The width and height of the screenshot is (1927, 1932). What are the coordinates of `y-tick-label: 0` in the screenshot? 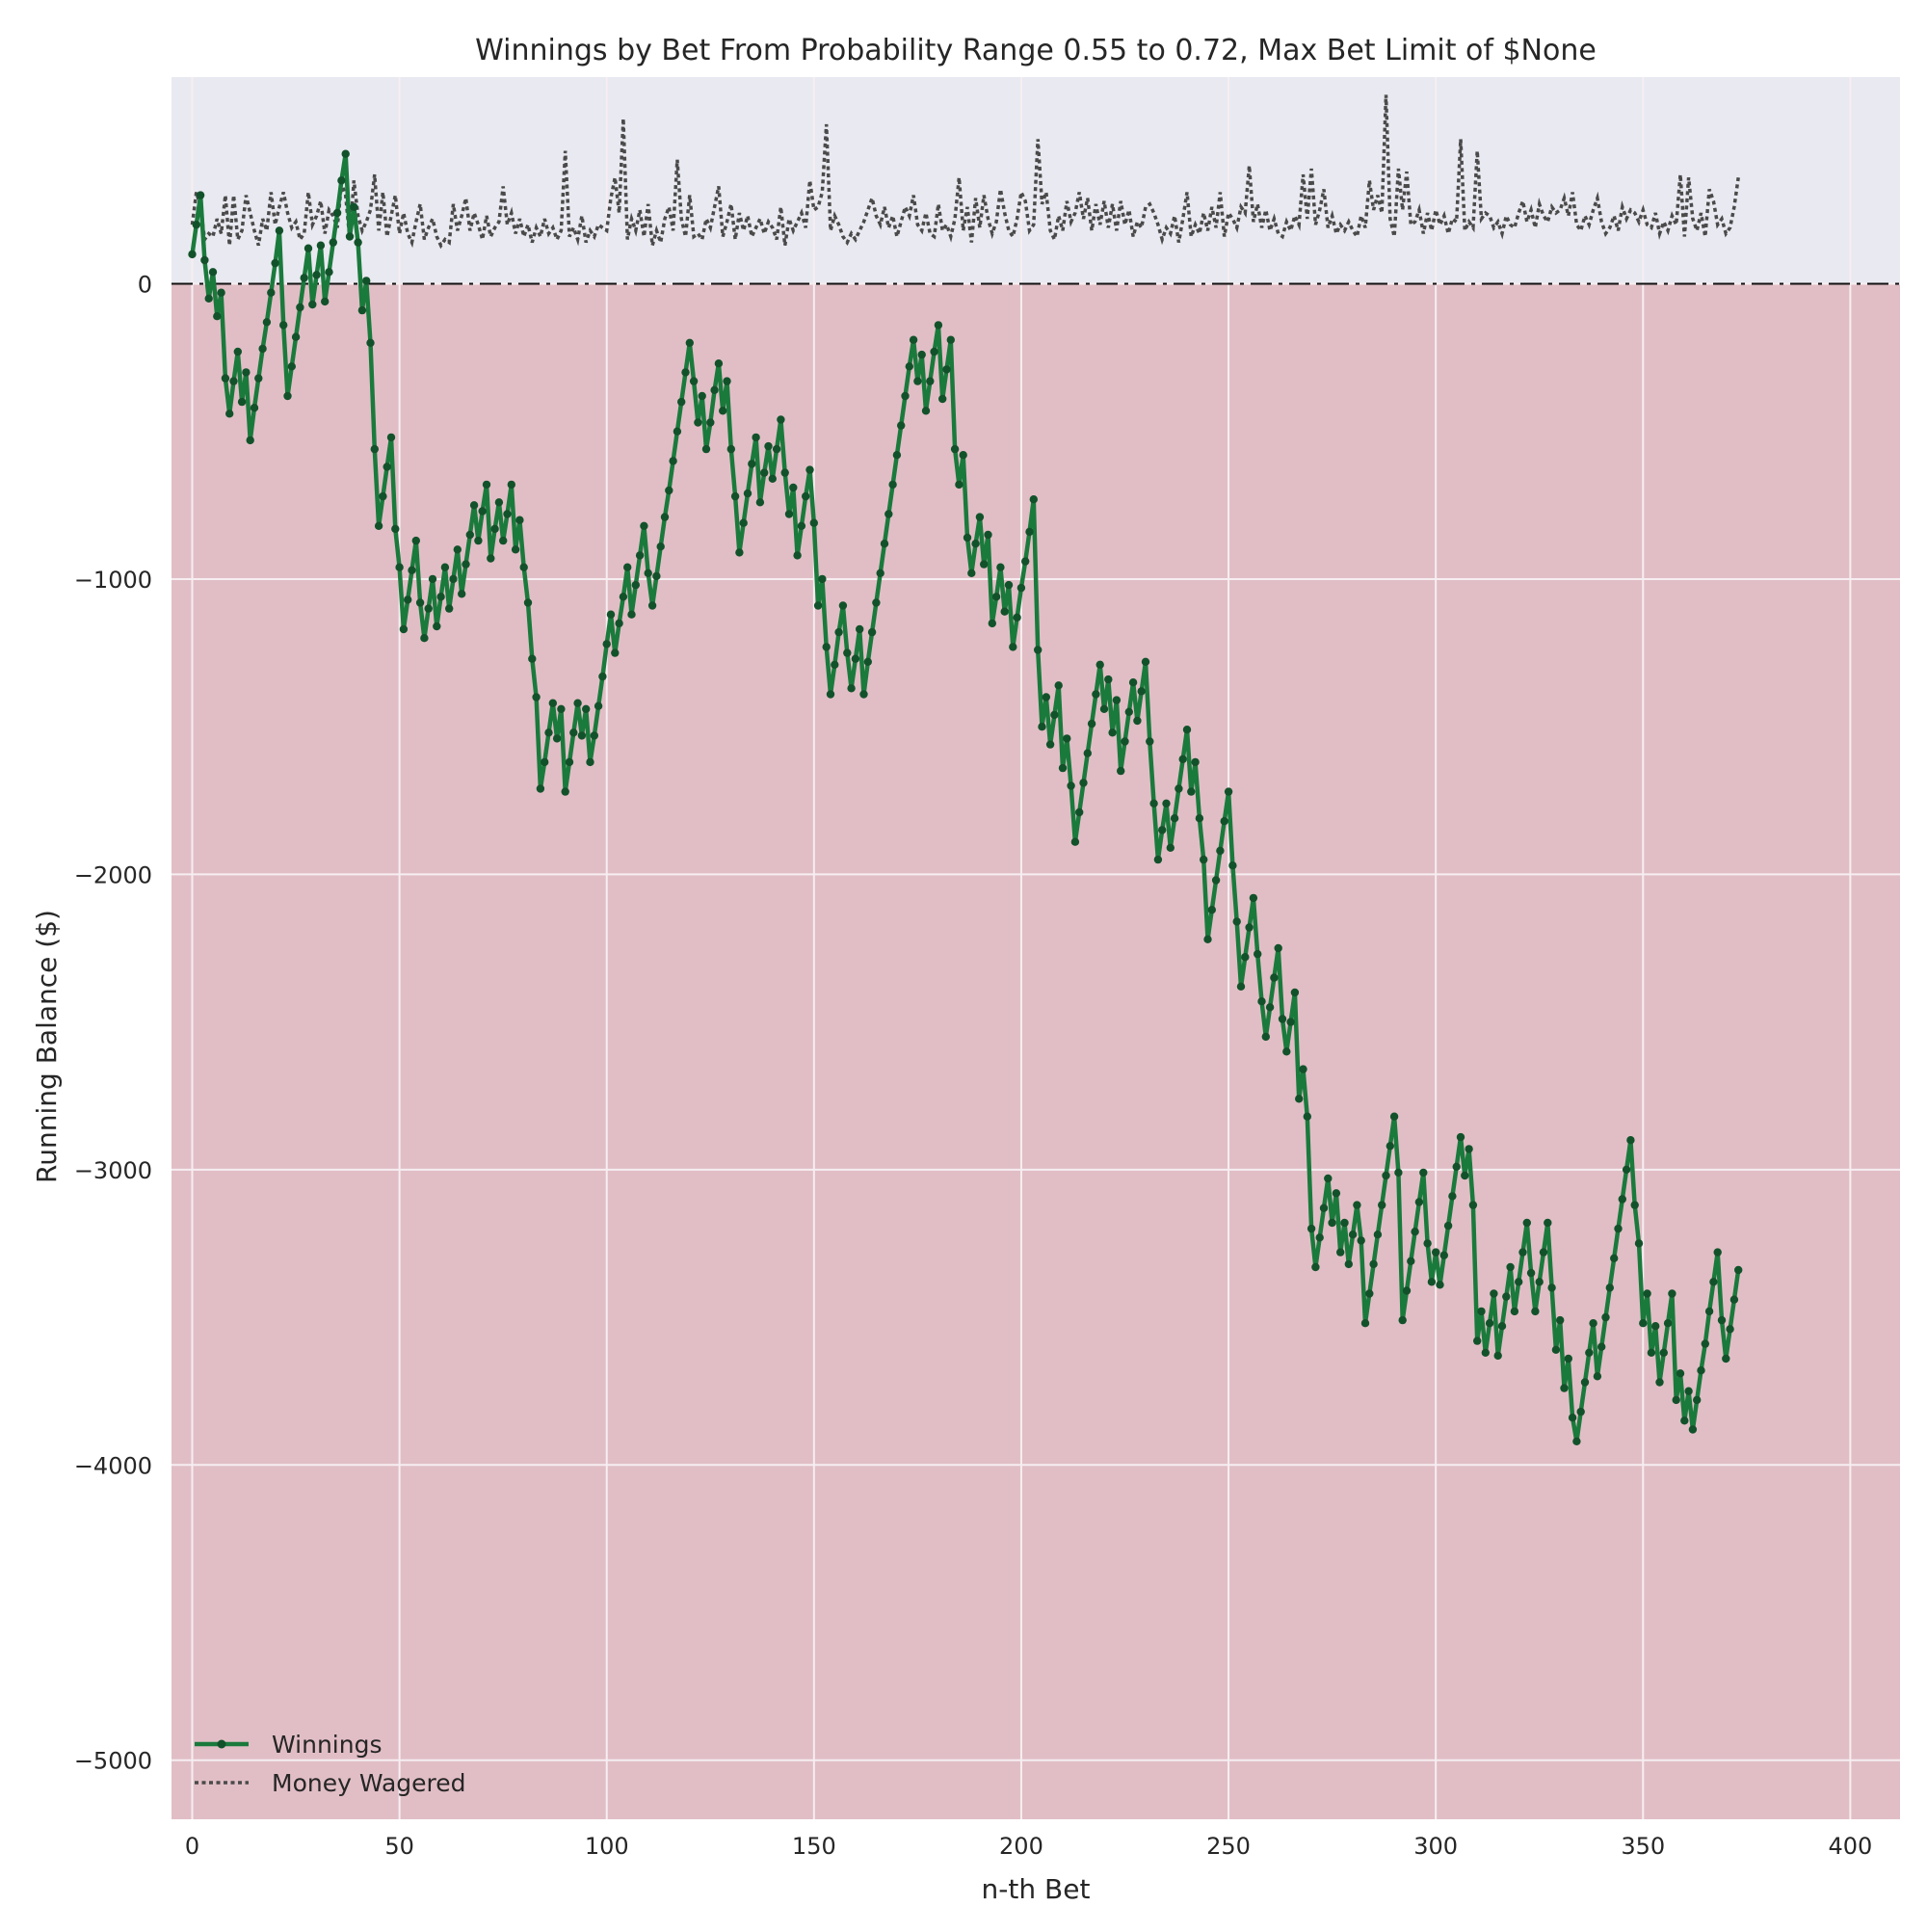 It's located at (145, 285).